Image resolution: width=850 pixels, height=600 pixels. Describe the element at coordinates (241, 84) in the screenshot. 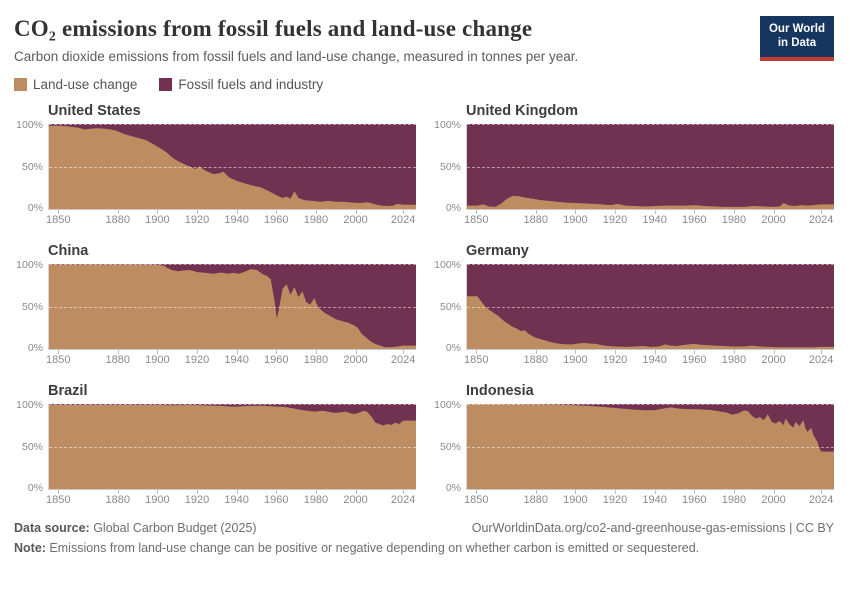

I see `legend-item-fossil: Fossil fuels and industry` at that location.